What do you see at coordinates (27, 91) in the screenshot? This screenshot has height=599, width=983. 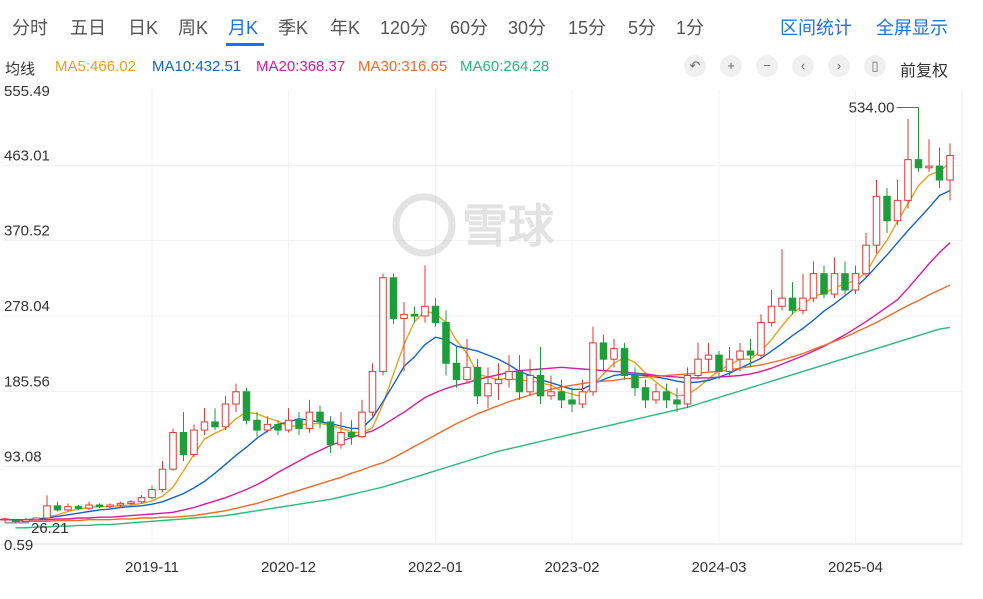 I see `y-tick-label: 555.49` at bounding box center [27, 91].